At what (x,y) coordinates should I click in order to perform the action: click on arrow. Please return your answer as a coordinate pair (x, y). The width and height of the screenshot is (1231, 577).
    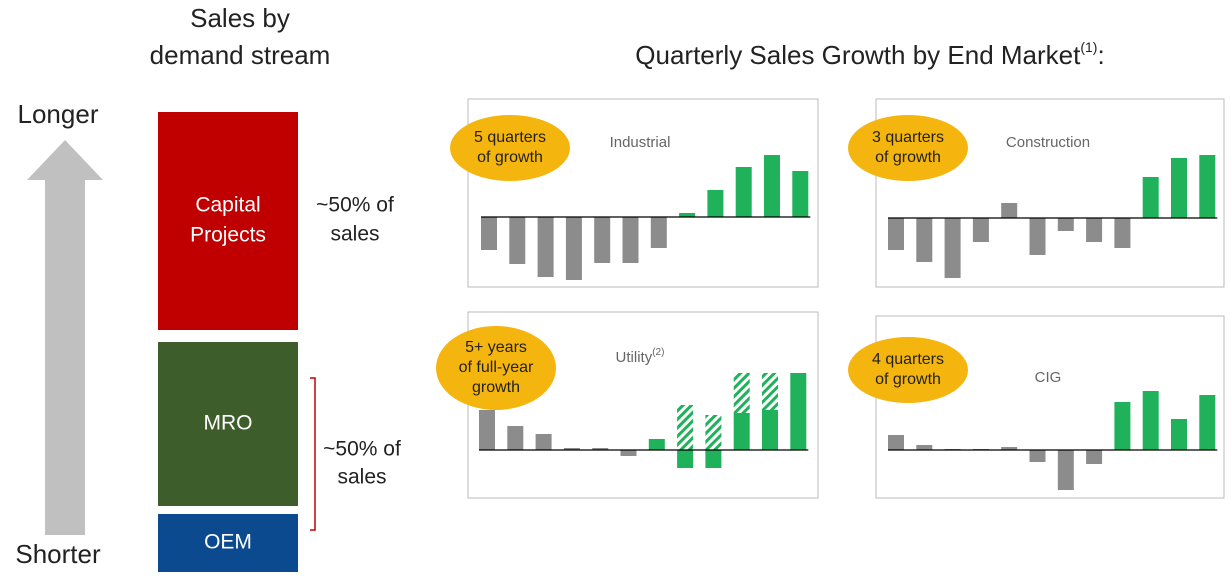
    Looking at the image, I should click on (65, 337).